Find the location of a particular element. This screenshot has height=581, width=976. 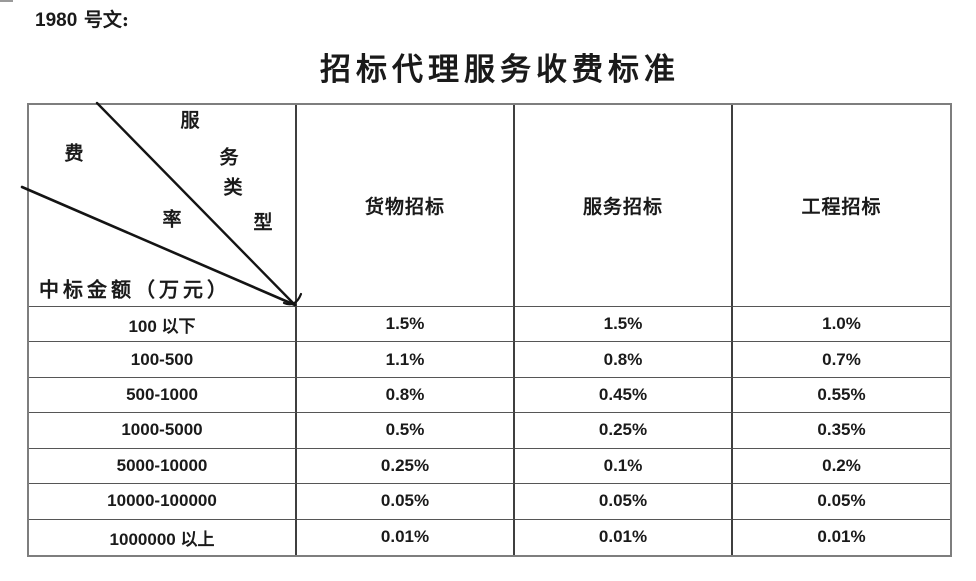

corner-fee-char-2: 率 is located at coordinates (172, 219).